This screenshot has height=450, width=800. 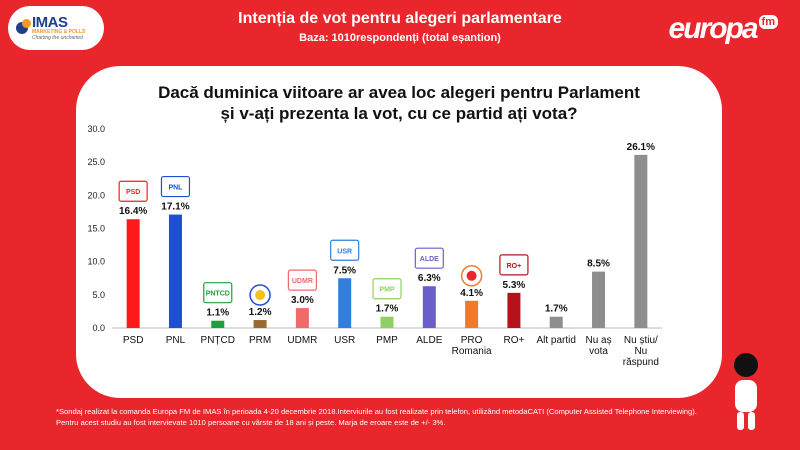 What do you see at coordinates (429, 278) in the screenshot?
I see `data-label: 6.3%` at bounding box center [429, 278].